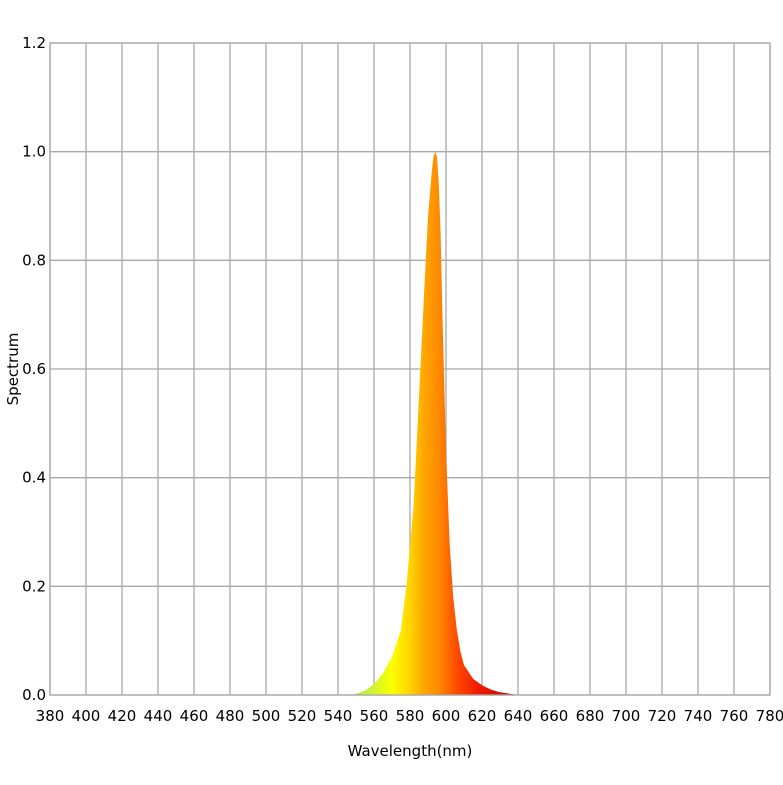 The width and height of the screenshot is (783, 785). What do you see at coordinates (230, 716) in the screenshot?
I see `x-tick-label: 480` at bounding box center [230, 716].